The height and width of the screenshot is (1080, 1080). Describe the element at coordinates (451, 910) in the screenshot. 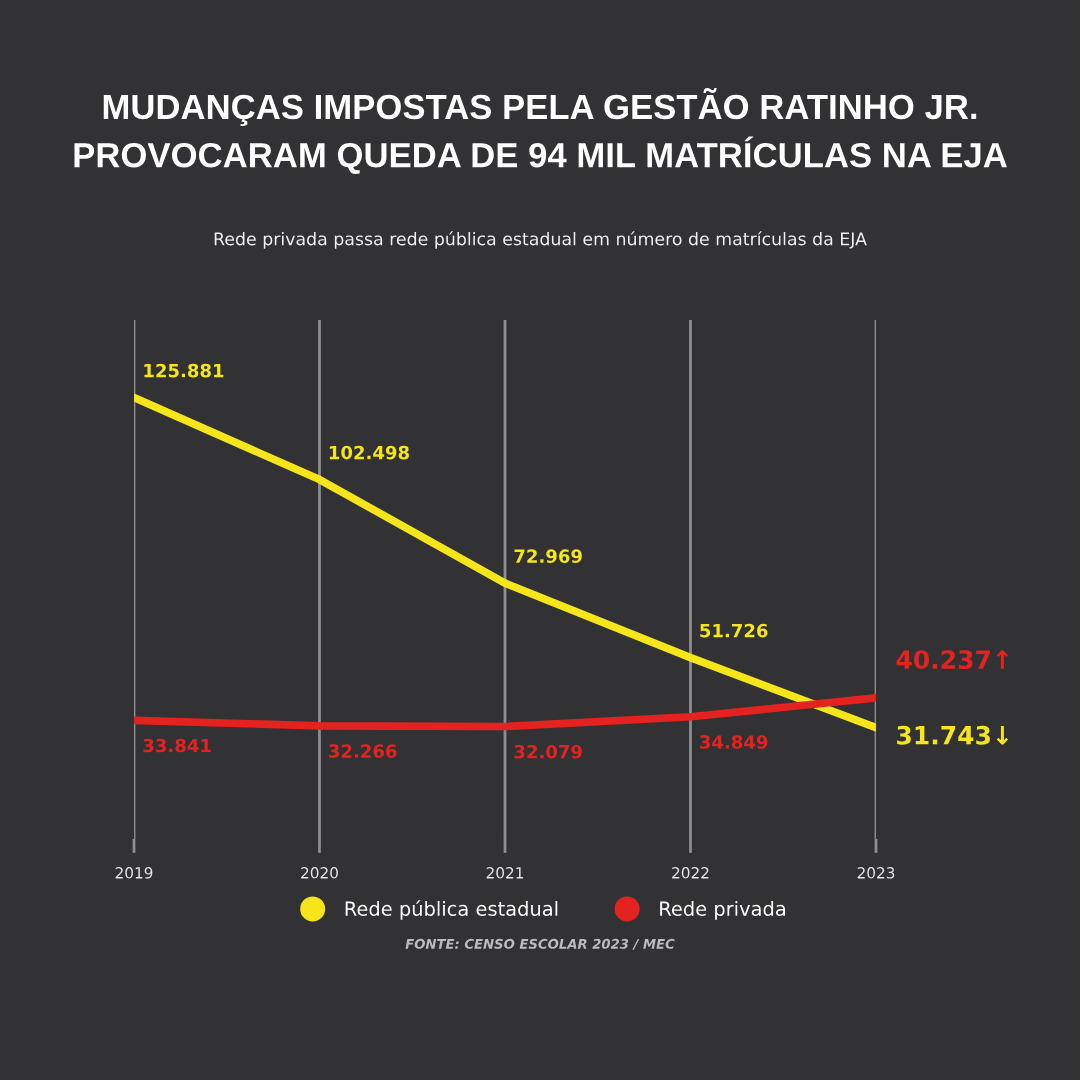

I see `legend-label: Rede pública estadual` at that location.